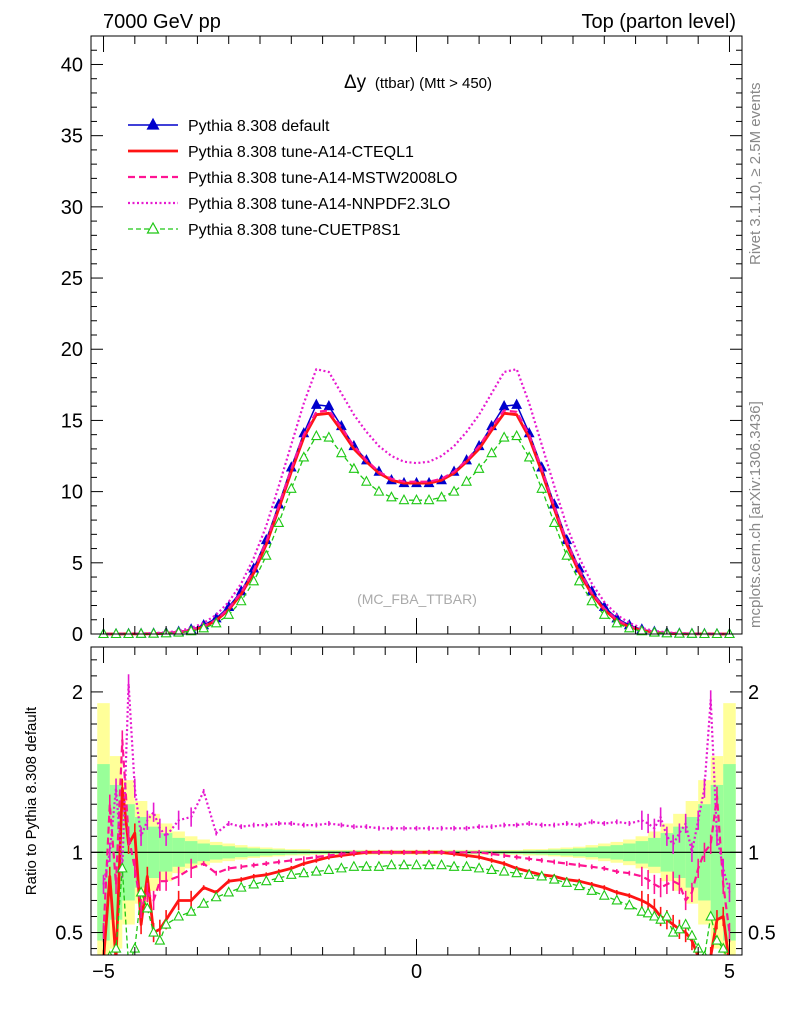  I want to click on ratio-ytick-label-left-1: 1, so click(77, 853).